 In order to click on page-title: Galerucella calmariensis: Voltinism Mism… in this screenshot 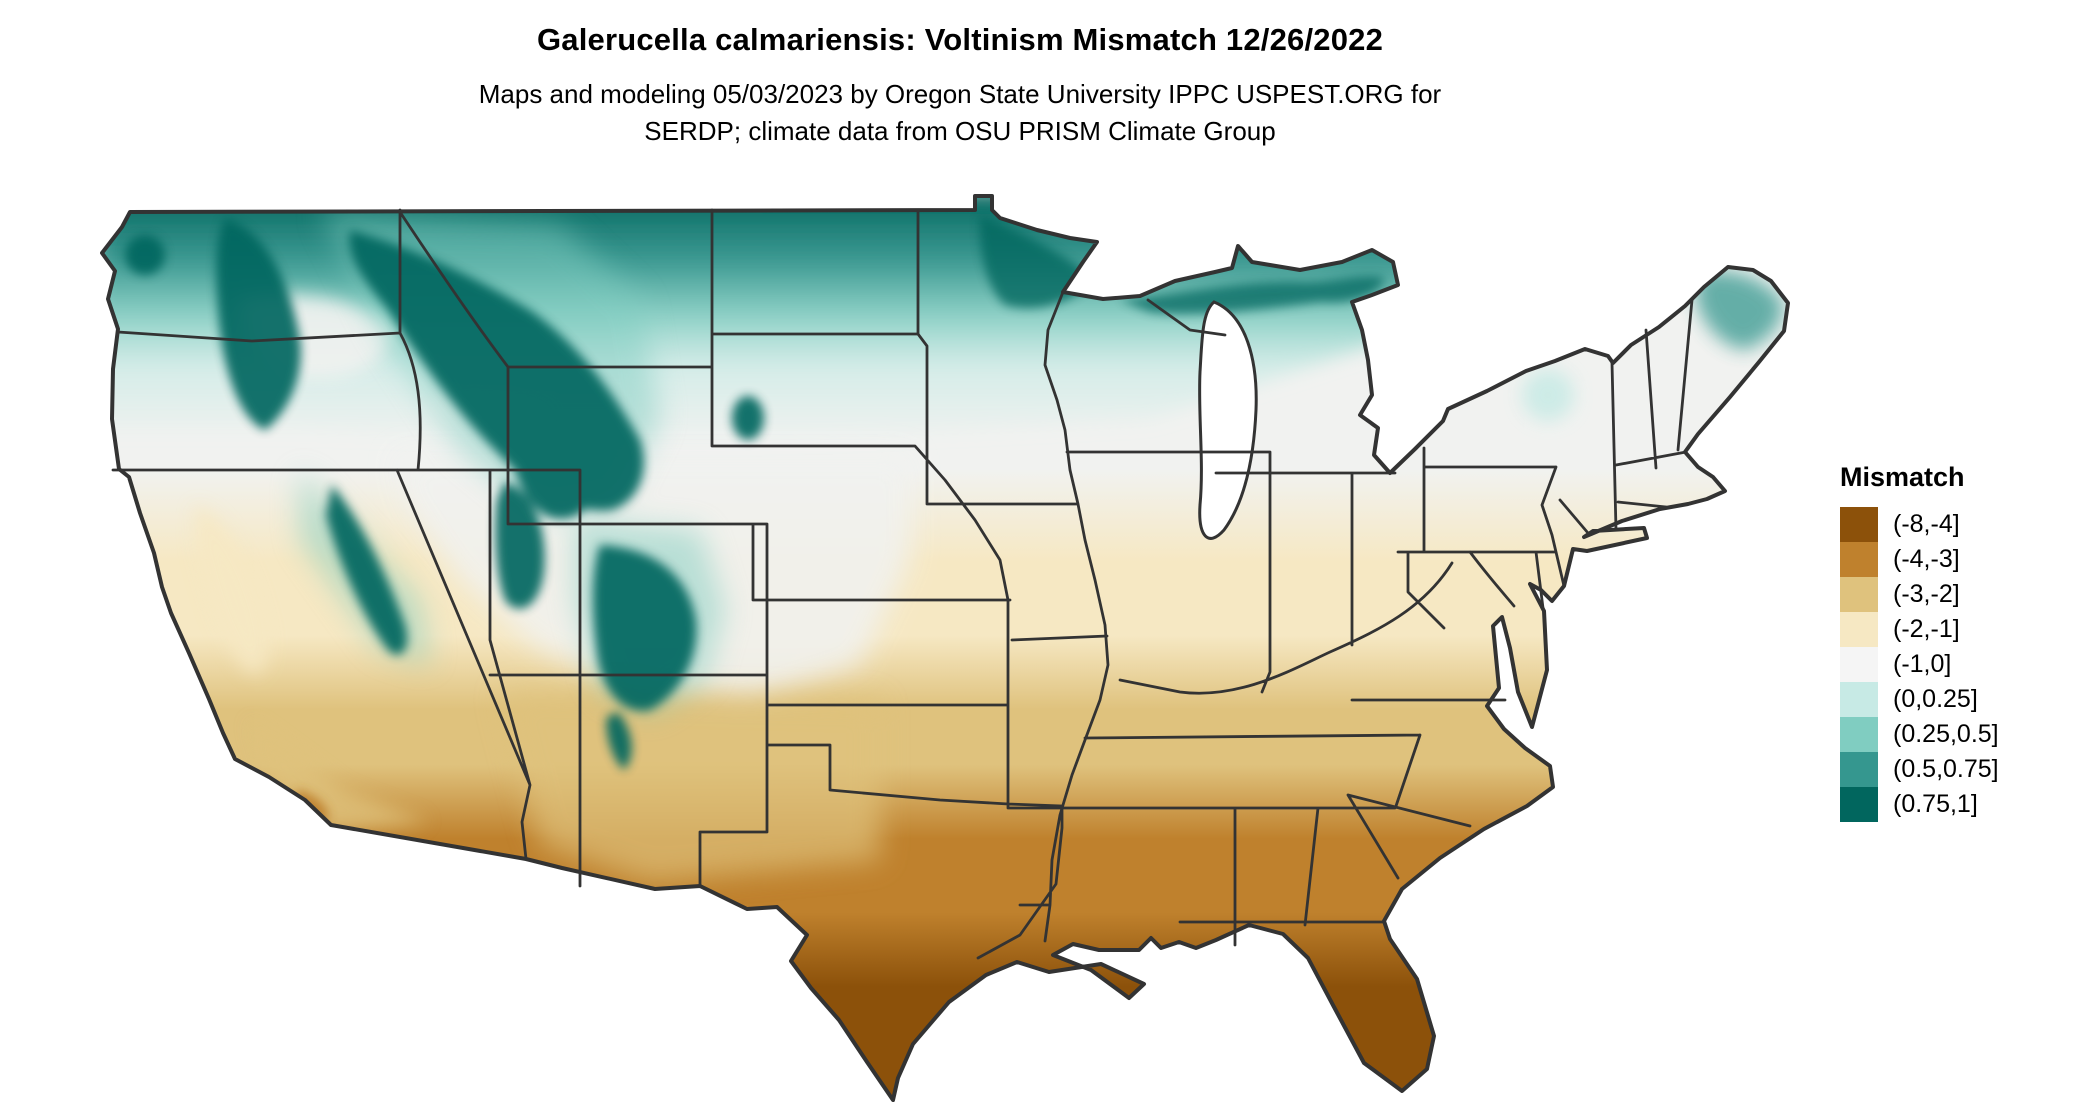, I will do `click(960, 39)`.